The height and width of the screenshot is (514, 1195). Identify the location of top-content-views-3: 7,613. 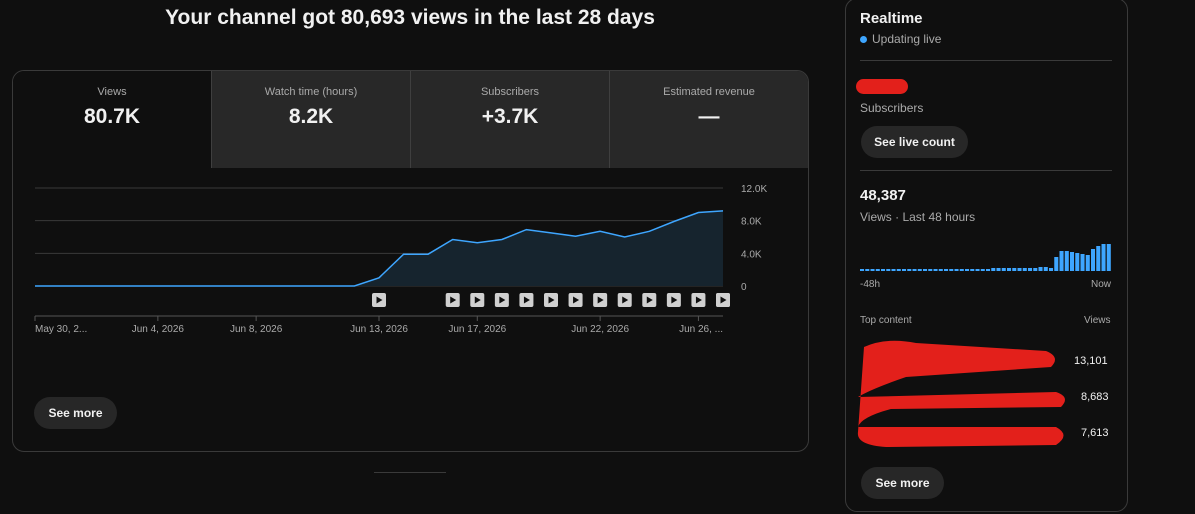
(1095, 433).